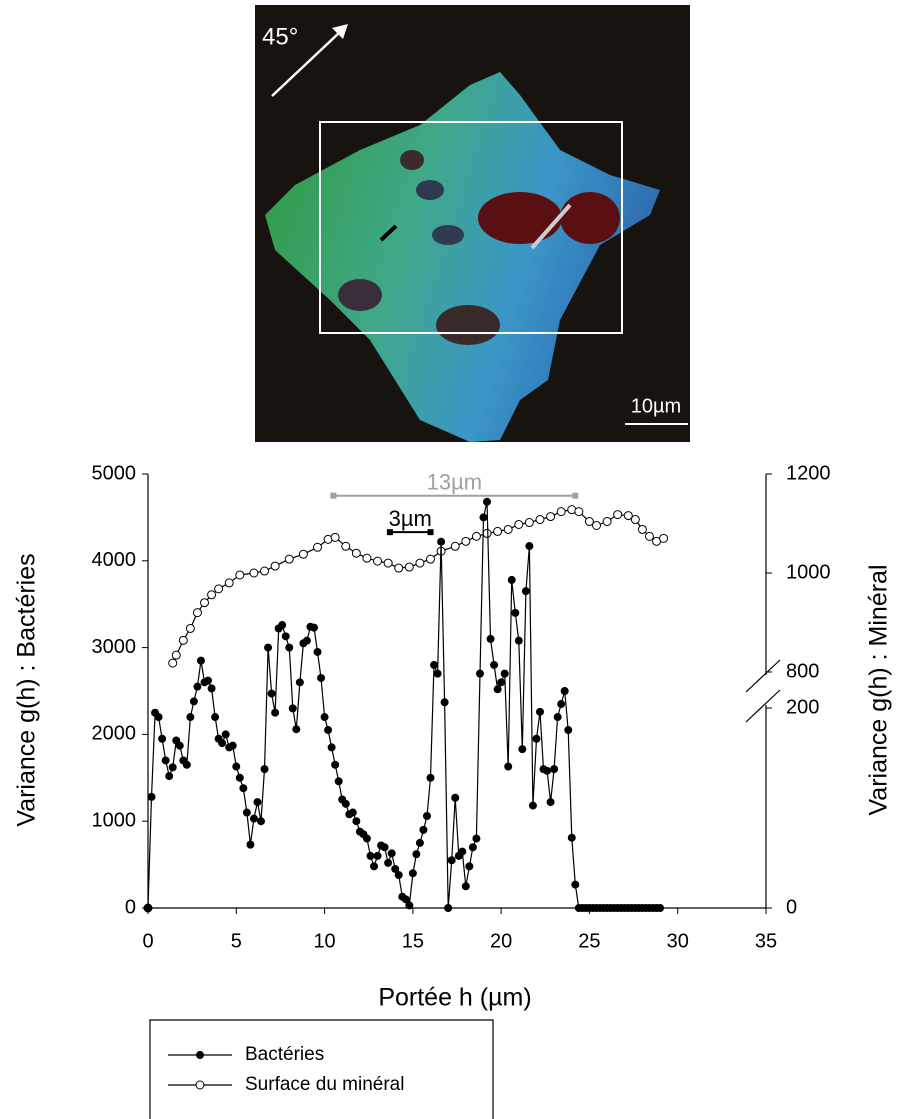 Image resolution: width=897 pixels, height=1119 pixels. I want to click on annotation-label: 3µm, so click(410, 518).